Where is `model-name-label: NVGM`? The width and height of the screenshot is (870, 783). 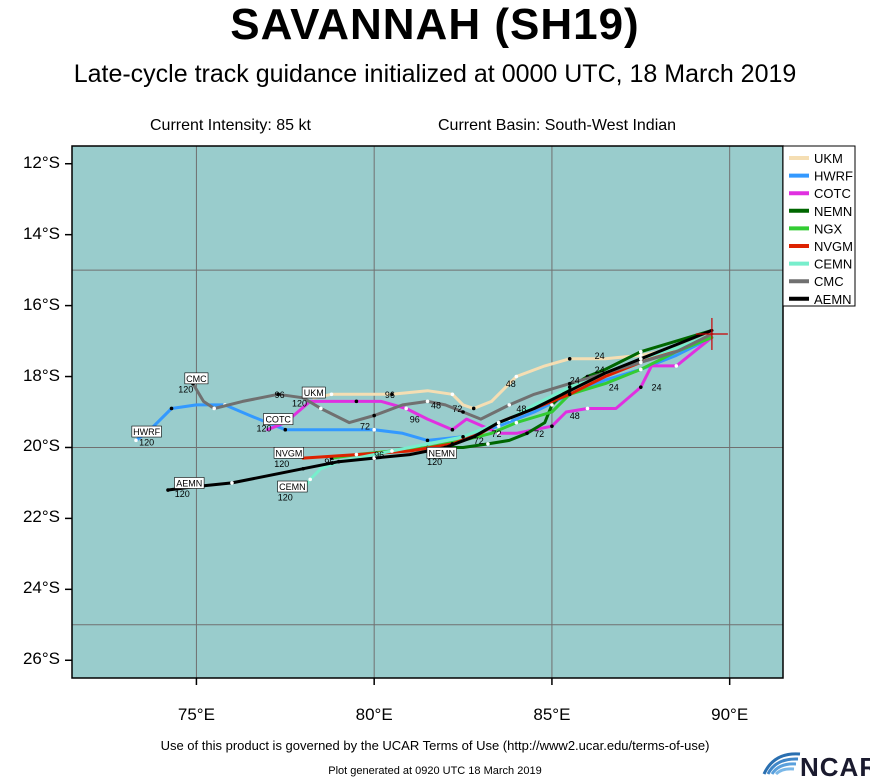
model-name-label: NVGM is located at coordinates (288, 453).